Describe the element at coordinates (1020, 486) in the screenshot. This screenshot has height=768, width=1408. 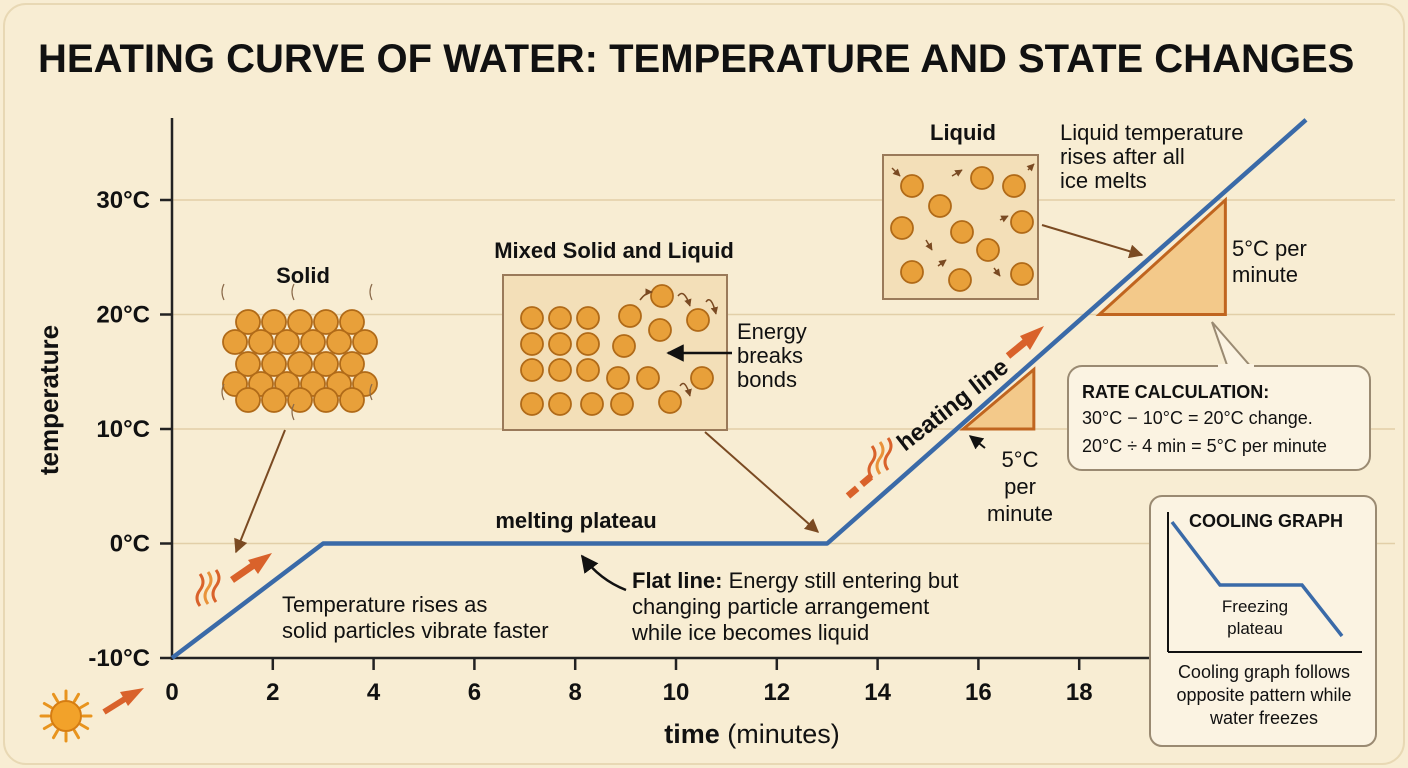
I see `rate-lower-line-2: per` at that location.